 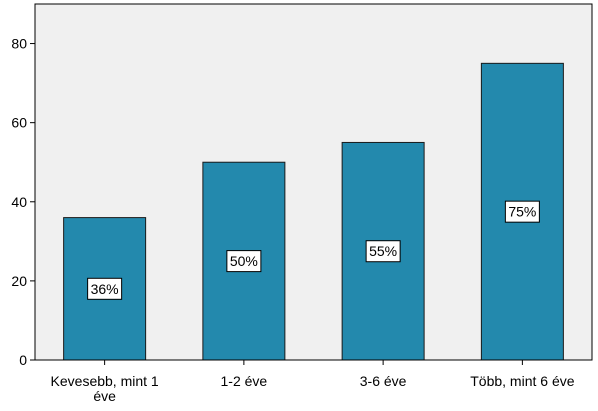 I want to click on data-label-3: 55%, so click(x=383, y=251).